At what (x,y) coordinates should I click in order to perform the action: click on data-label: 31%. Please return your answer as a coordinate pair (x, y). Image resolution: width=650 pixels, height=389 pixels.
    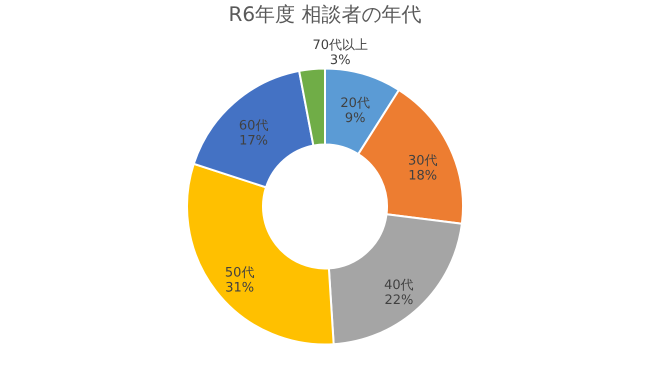
    Looking at the image, I should click on (239, 288).